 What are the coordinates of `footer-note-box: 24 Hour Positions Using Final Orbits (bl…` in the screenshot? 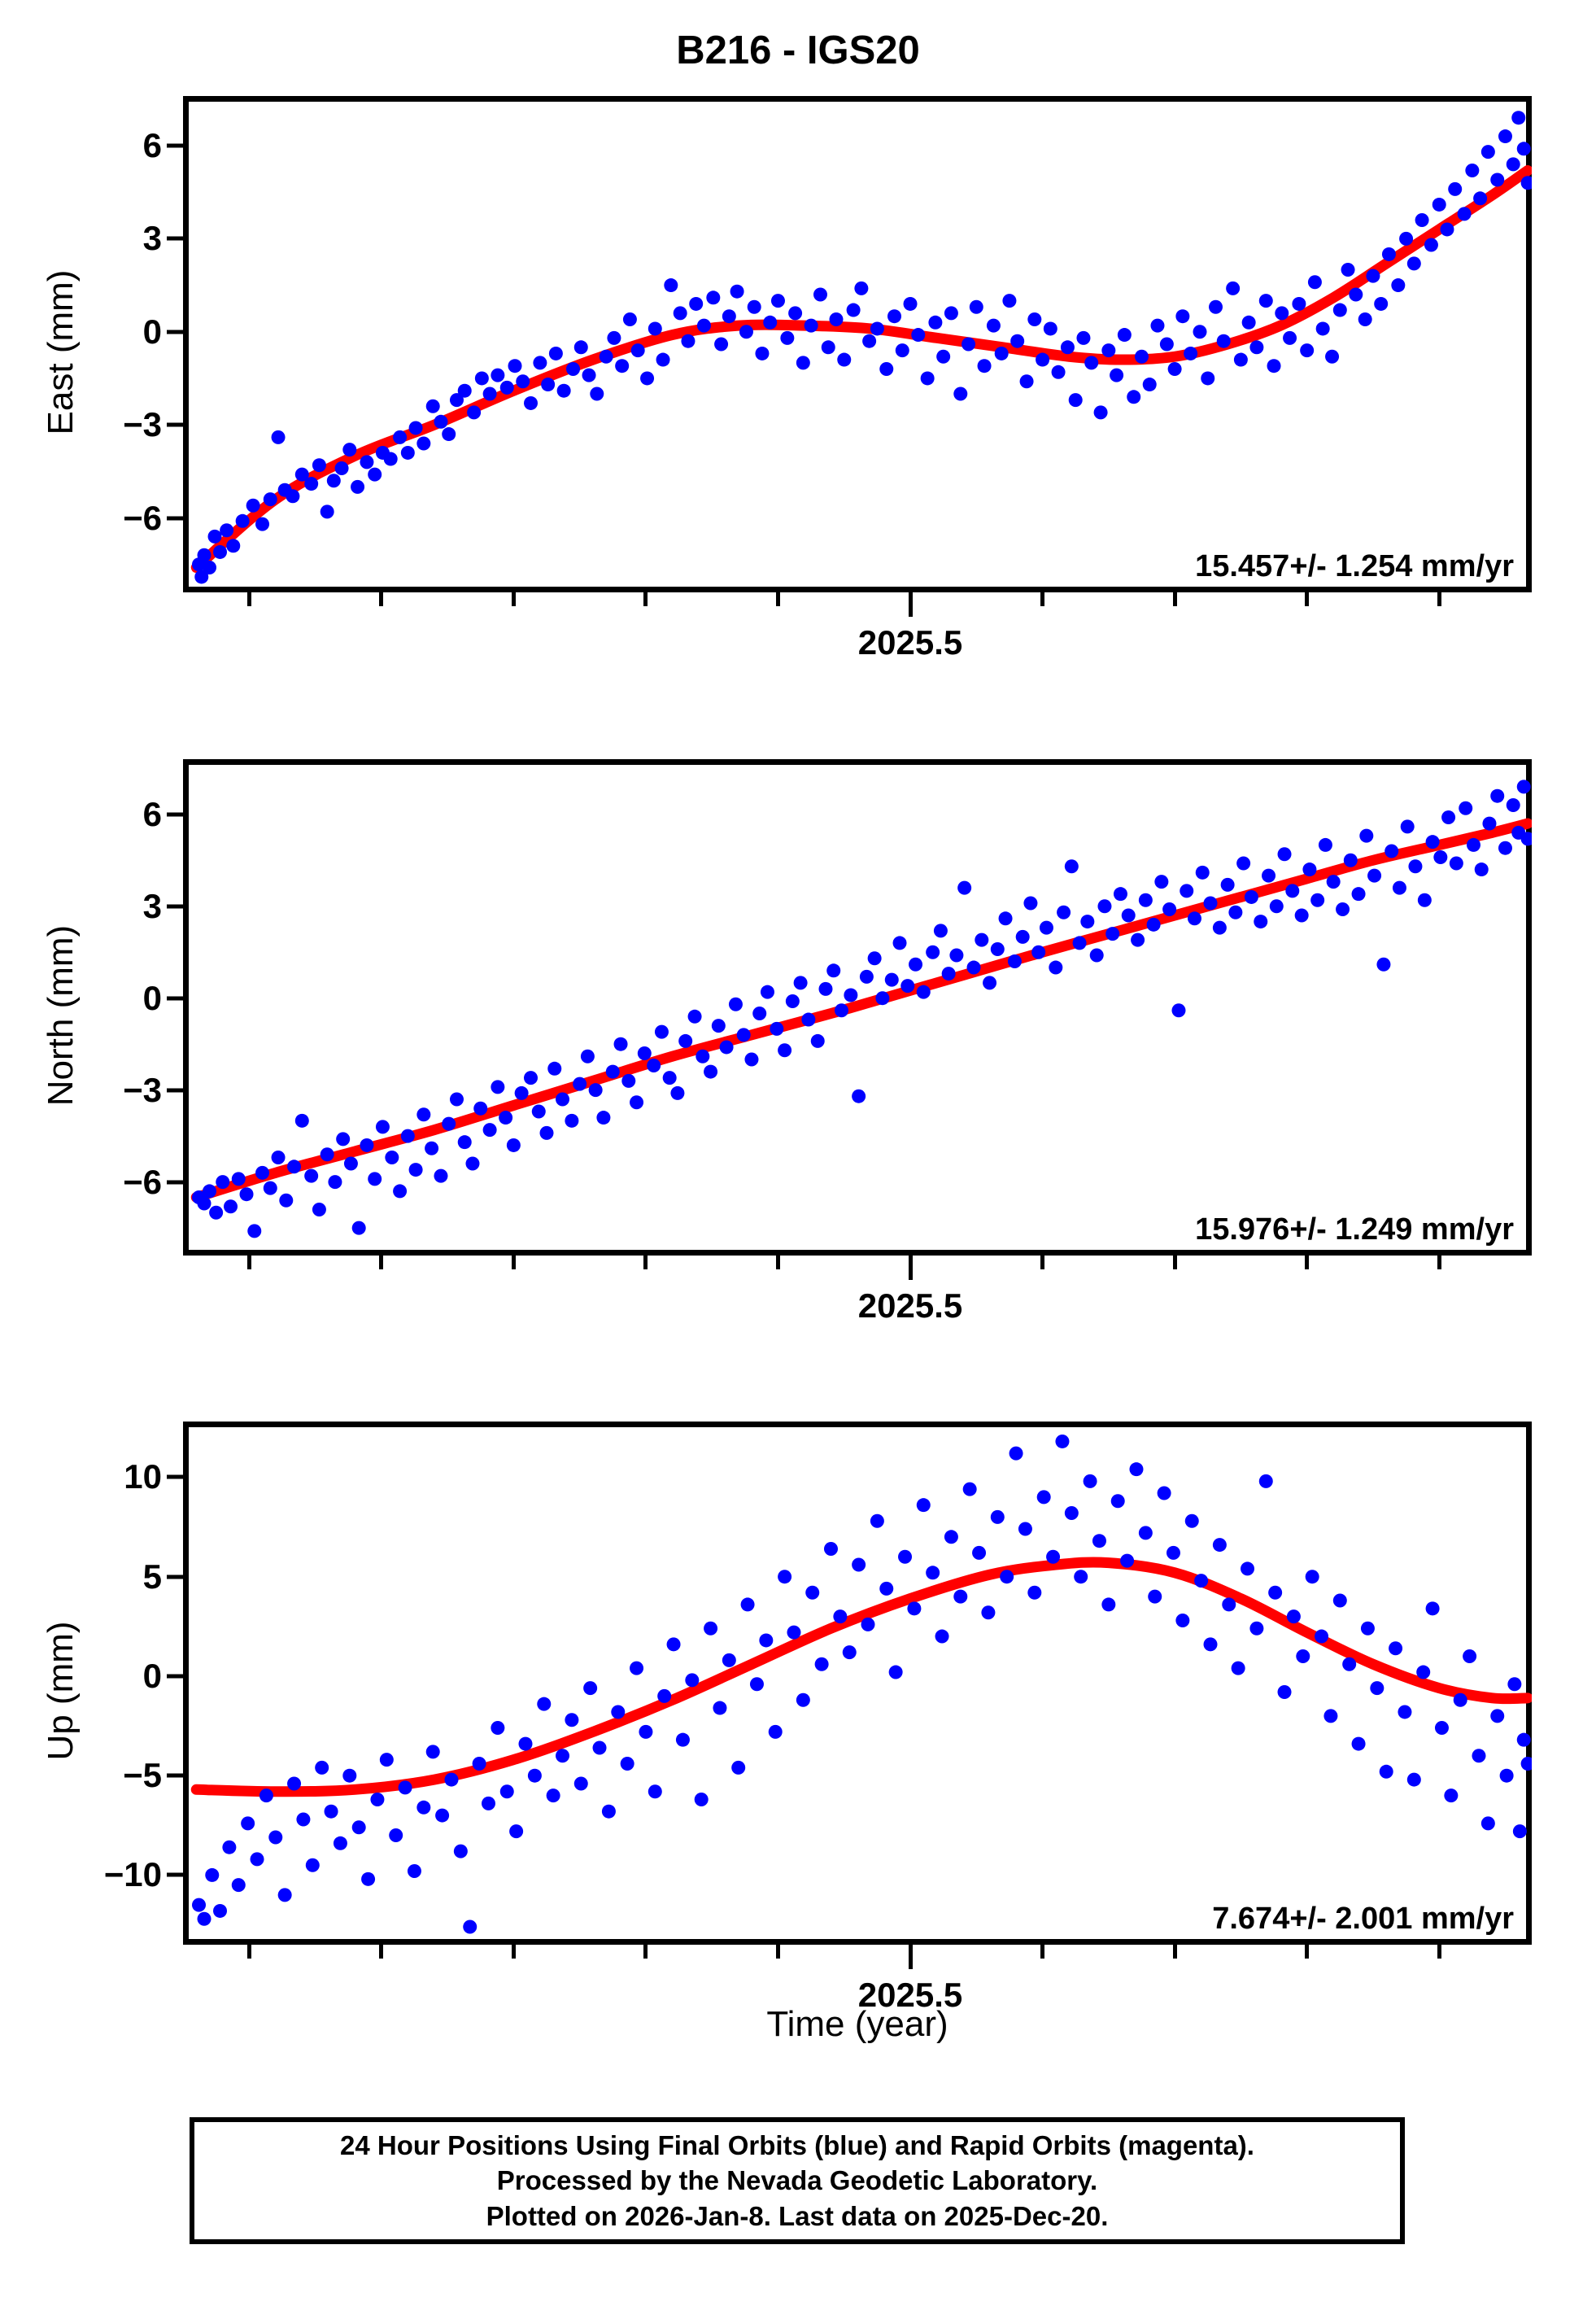 It's located at (797, 2180).